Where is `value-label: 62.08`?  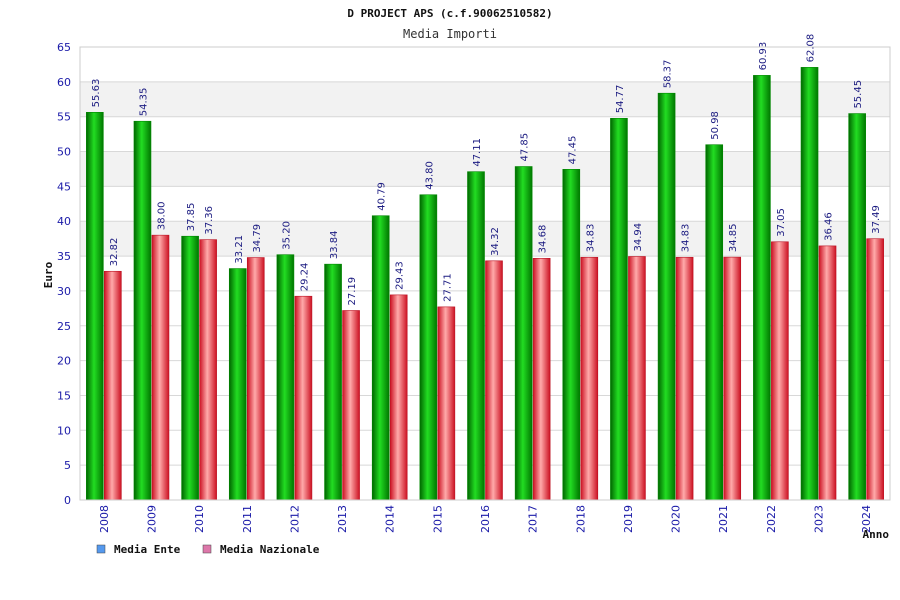 value-label: 62.08 is located at coordinates (811, 48).